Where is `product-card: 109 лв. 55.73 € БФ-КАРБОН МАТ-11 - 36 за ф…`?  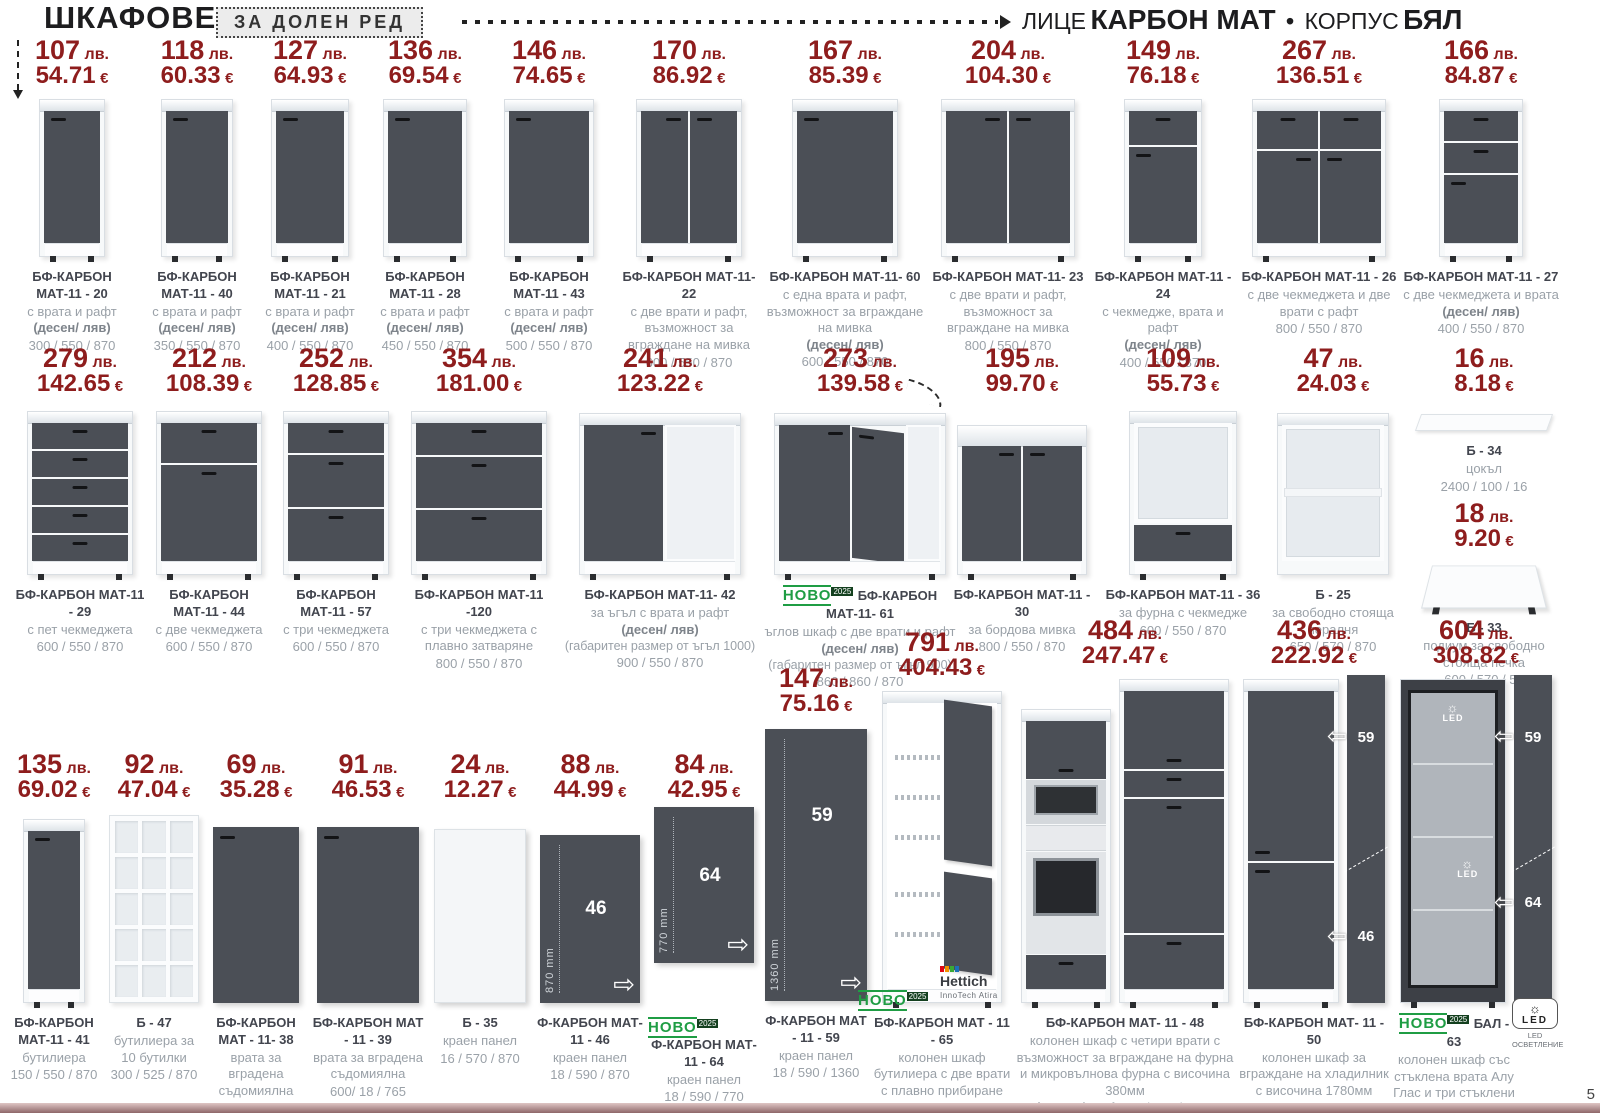 product-card: 109 лв. 55.73 € БФ-КАРБОН МАТ-11 - 36 за ф… is located at coordinates (1183, 490).